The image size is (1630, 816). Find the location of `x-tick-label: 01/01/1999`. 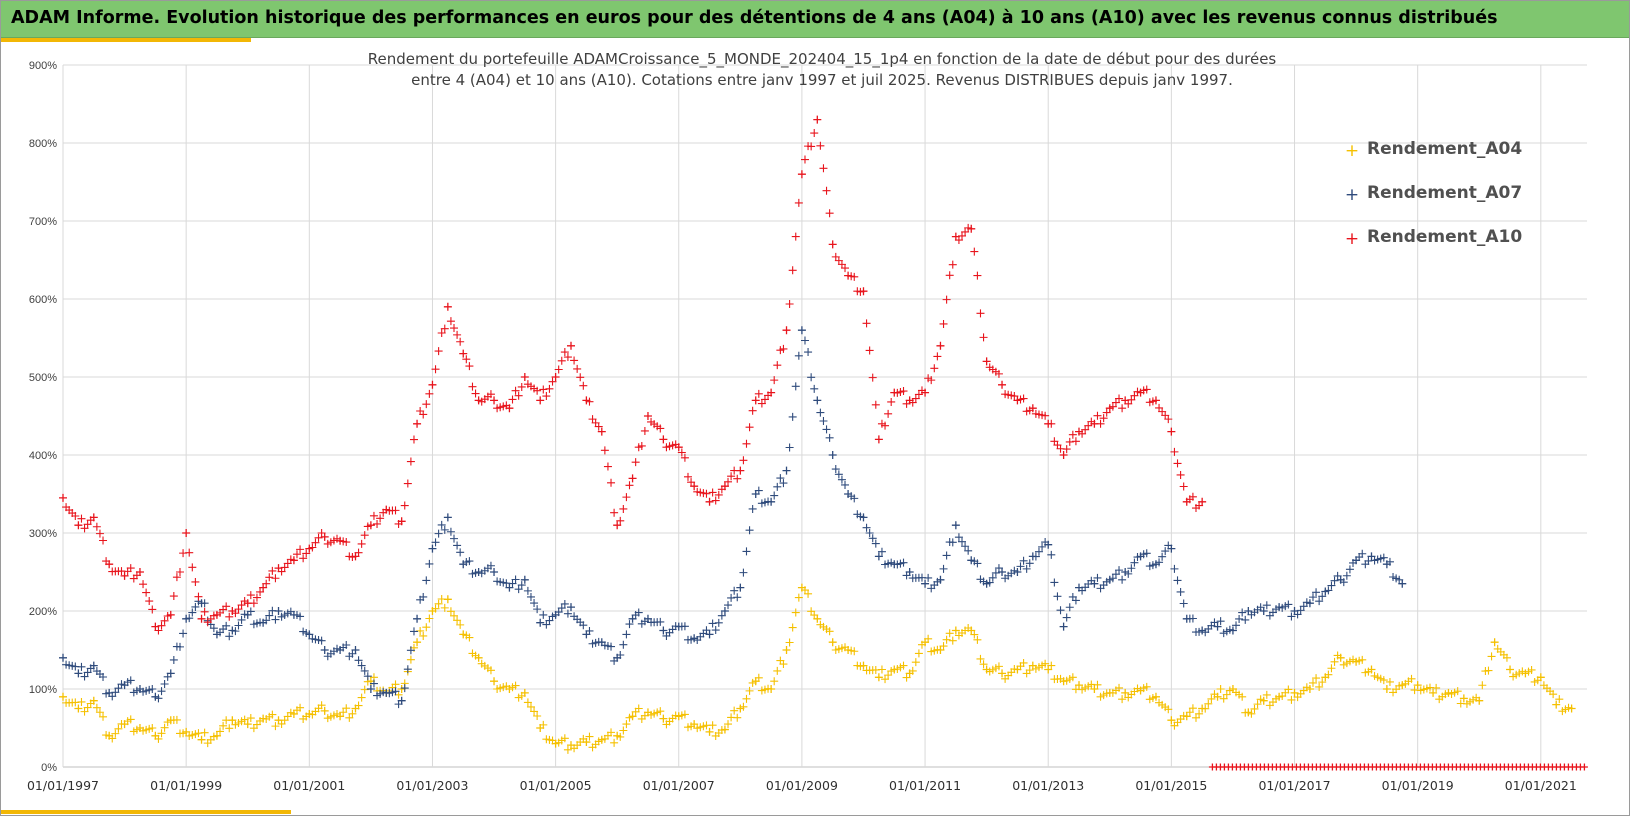

x-tick-label: 01/01/1999 is located at coordinates (186, 785).